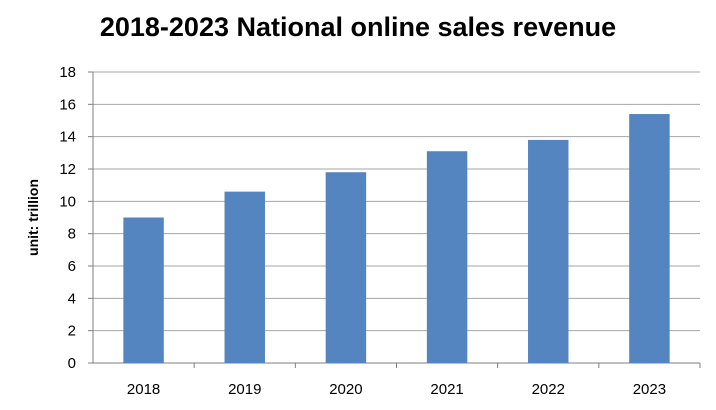  I want to click on y-tick-label: 14, so click(67, 137).